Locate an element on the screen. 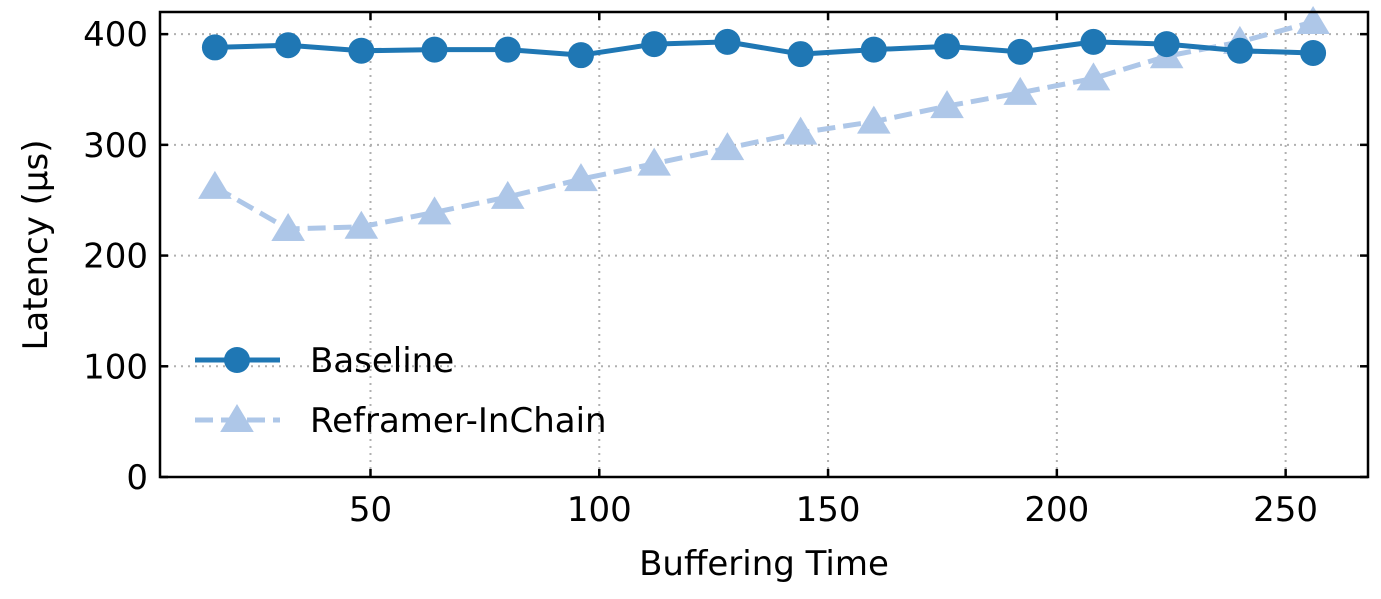 The image size is (1381, 599). legend-label: Baseline is located at coordinates (382, 361).